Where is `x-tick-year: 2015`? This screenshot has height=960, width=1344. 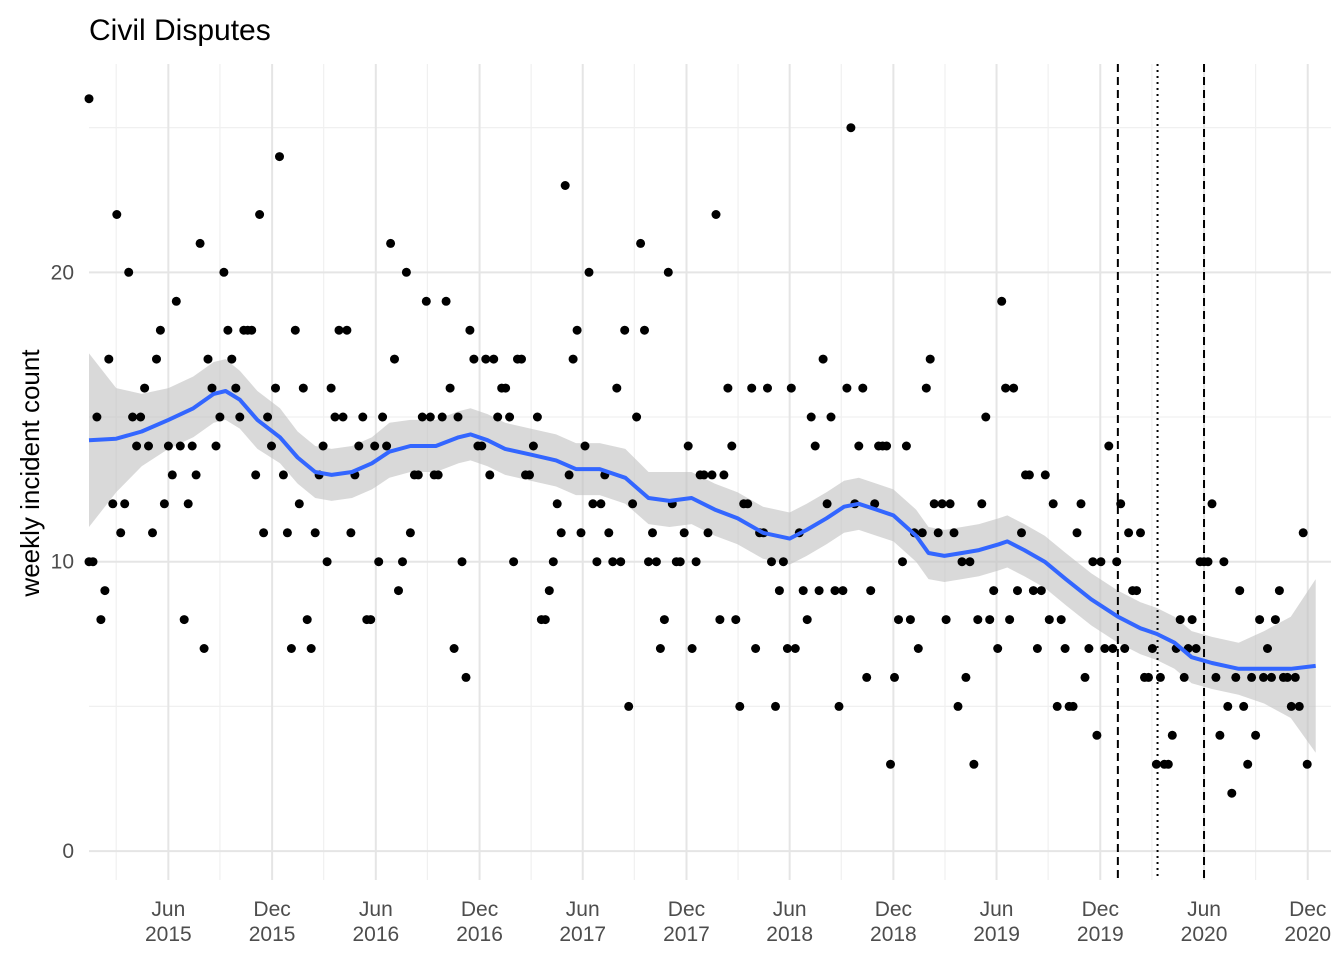
x-tick-year: 2015 is located at coordinates (272, 934).